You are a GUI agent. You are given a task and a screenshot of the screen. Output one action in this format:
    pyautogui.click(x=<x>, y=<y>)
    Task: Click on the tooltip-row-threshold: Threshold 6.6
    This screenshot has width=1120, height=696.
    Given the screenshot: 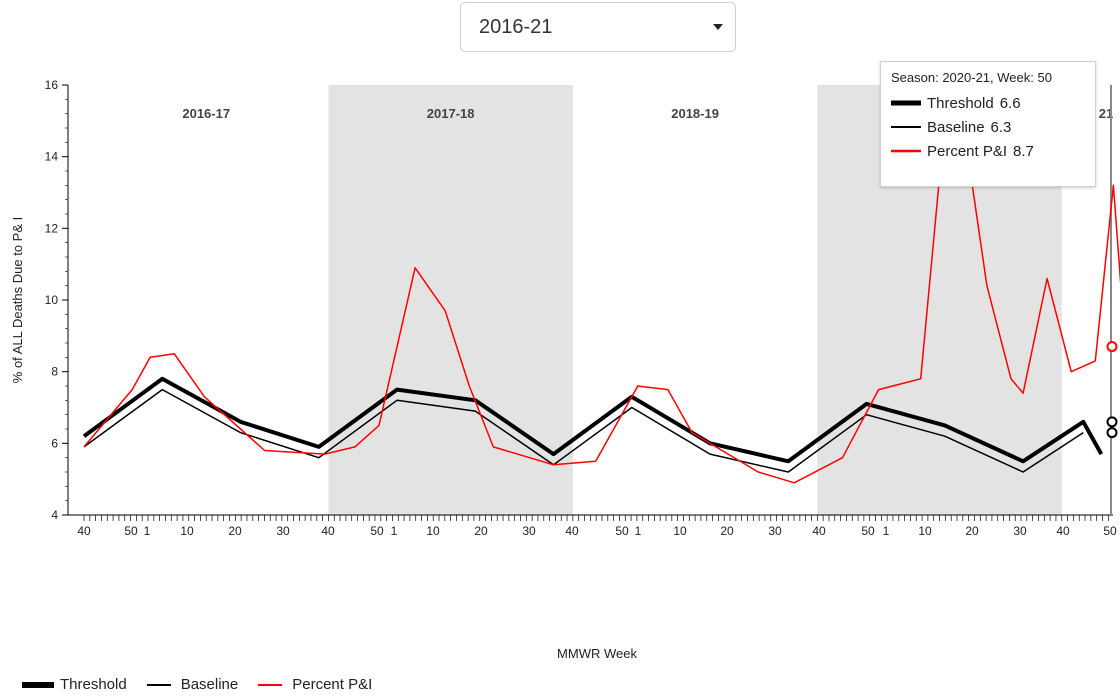 What is the action you would take?
    pyautogui.click(x=988, y=103)
    